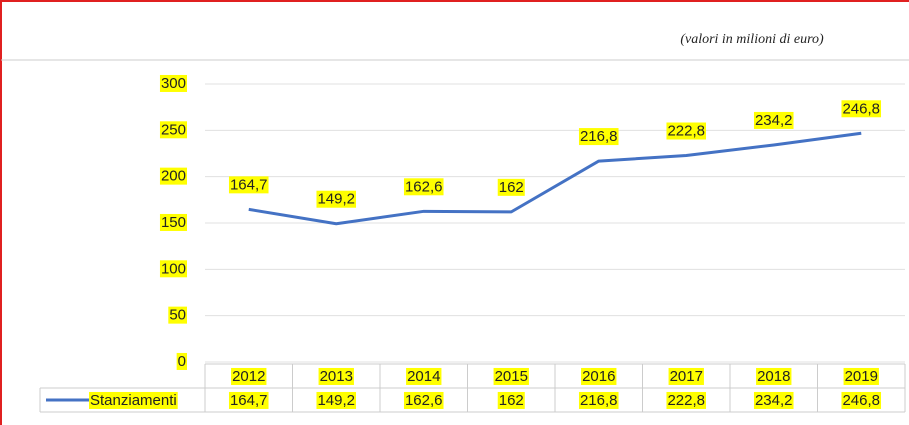 The image size is (909, 425). I want to click on y-tick-label: 100, so click(173, 268).